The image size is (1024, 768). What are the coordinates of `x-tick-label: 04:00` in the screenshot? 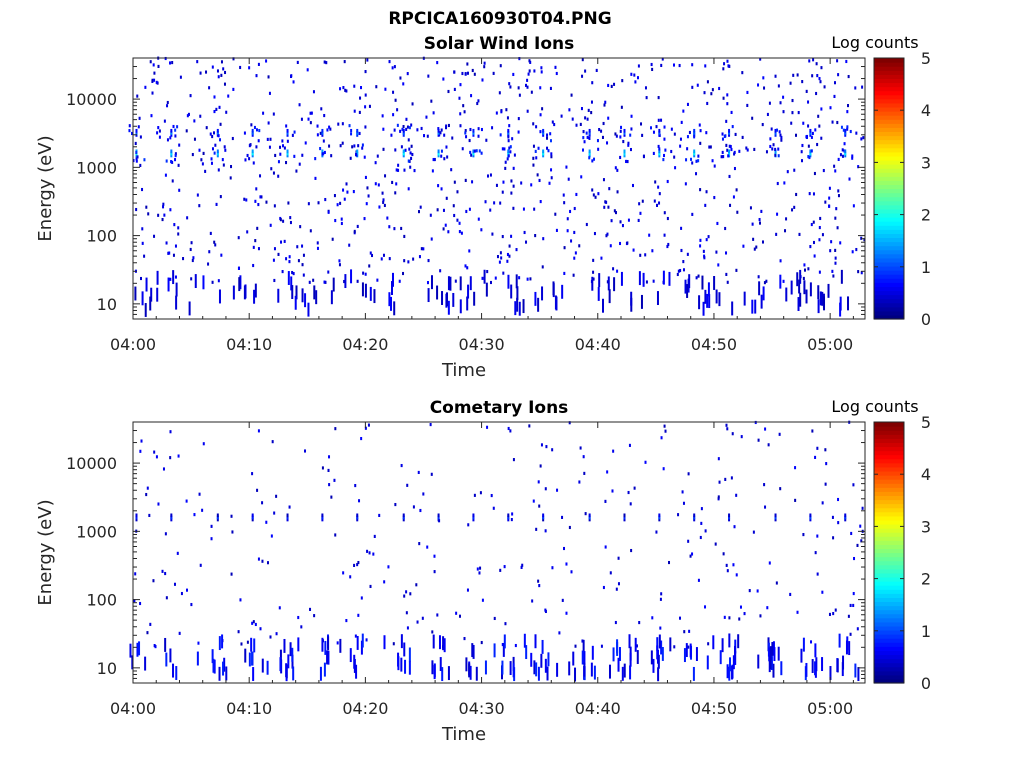 It's located at (133, 708).